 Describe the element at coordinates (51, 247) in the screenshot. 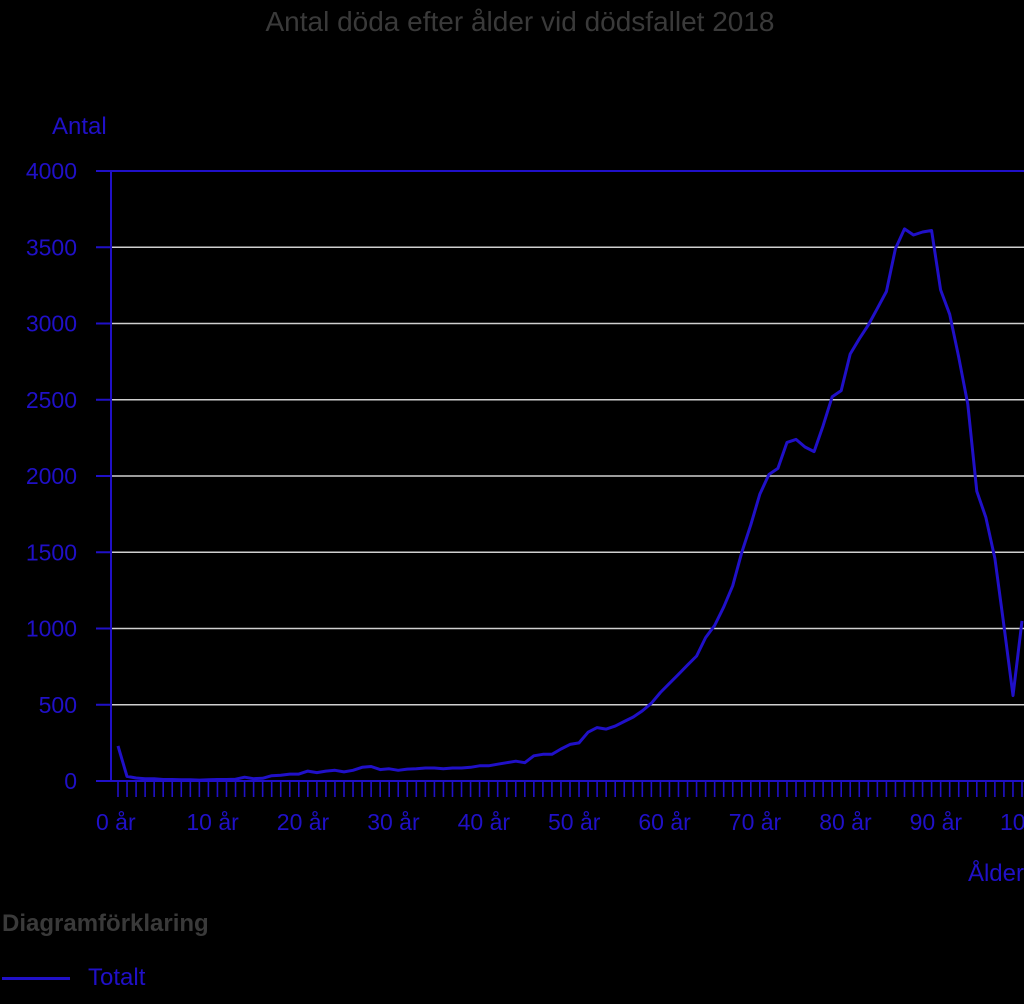

I see `y-tick-label: 3500` at that location.